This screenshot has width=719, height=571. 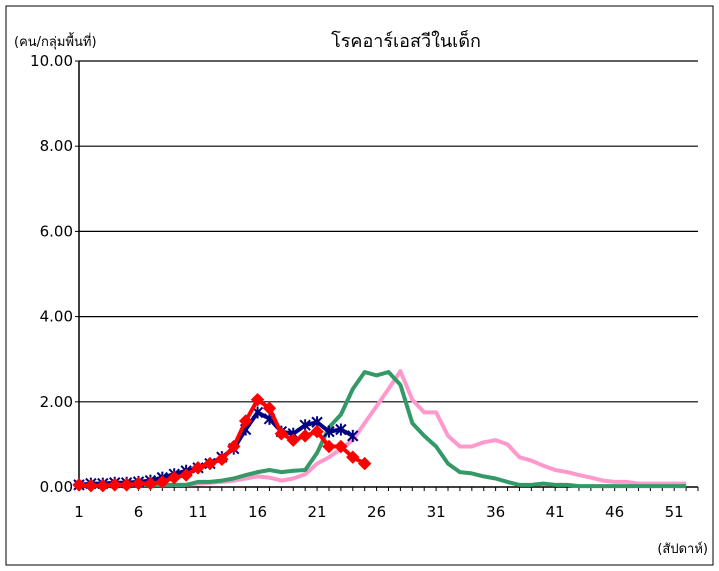 I want to click on x-tick-label: 6, so click(x=139, y=512).